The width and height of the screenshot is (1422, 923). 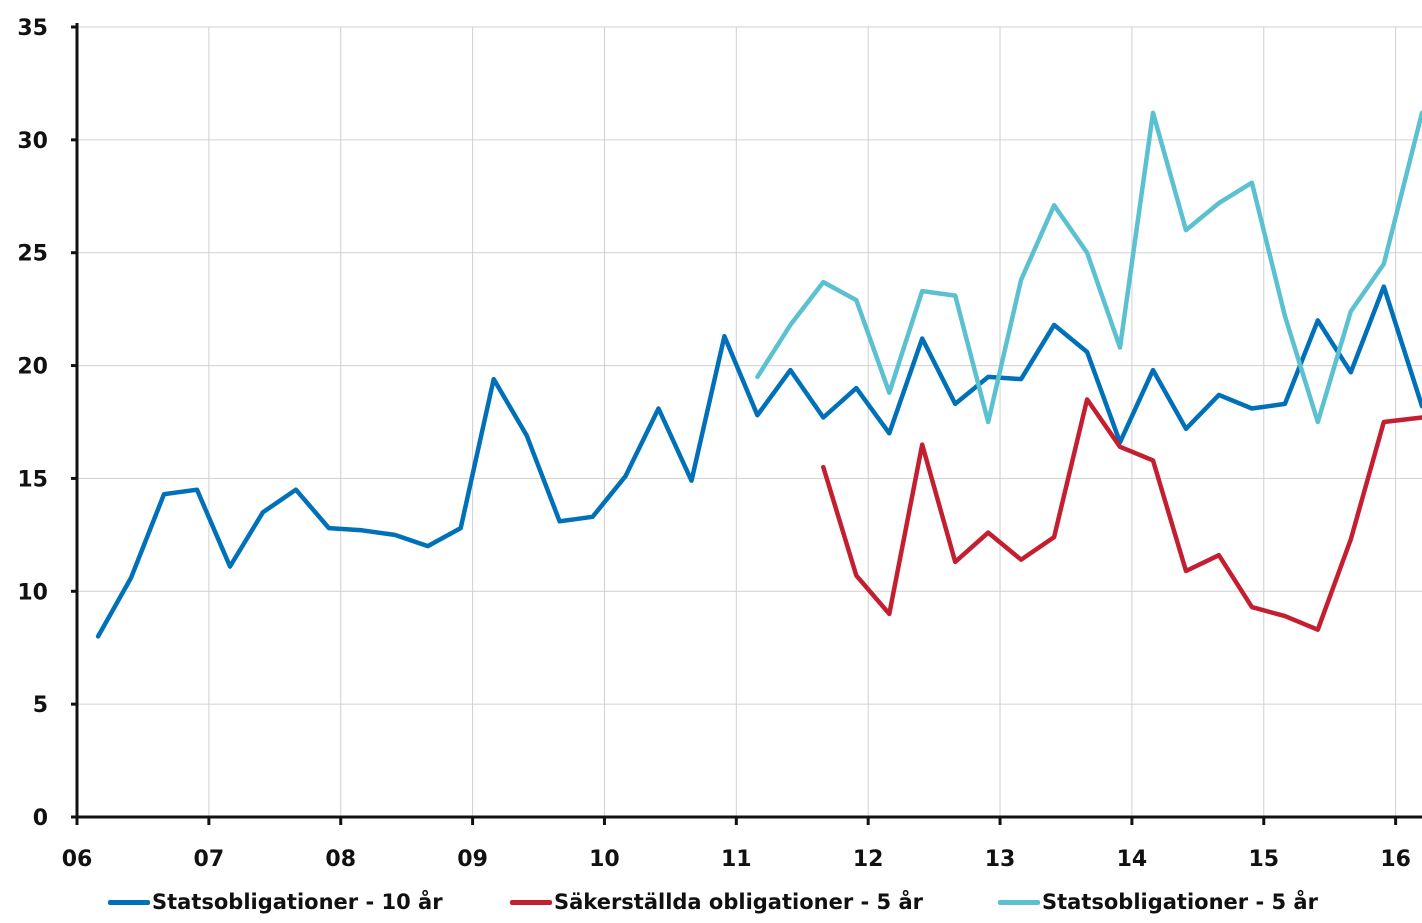 What do you see at coordinates (738, 902) in the screenshot?
I see `legend-label: Säkerställda obligationer - 5 år` at bounding box center [738, 902].